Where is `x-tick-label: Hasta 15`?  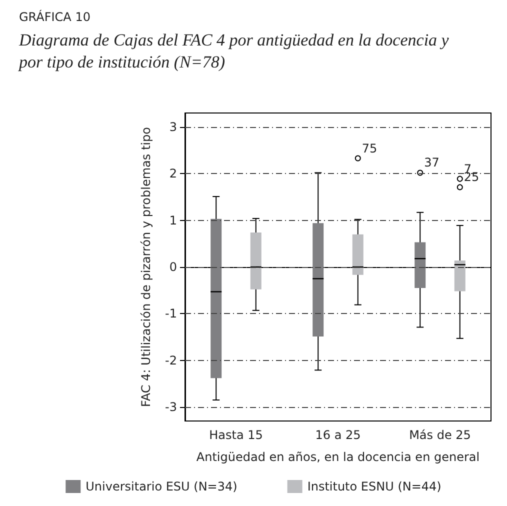
x-tick-label: Hasta 15 is located at coordinates (236, 435).